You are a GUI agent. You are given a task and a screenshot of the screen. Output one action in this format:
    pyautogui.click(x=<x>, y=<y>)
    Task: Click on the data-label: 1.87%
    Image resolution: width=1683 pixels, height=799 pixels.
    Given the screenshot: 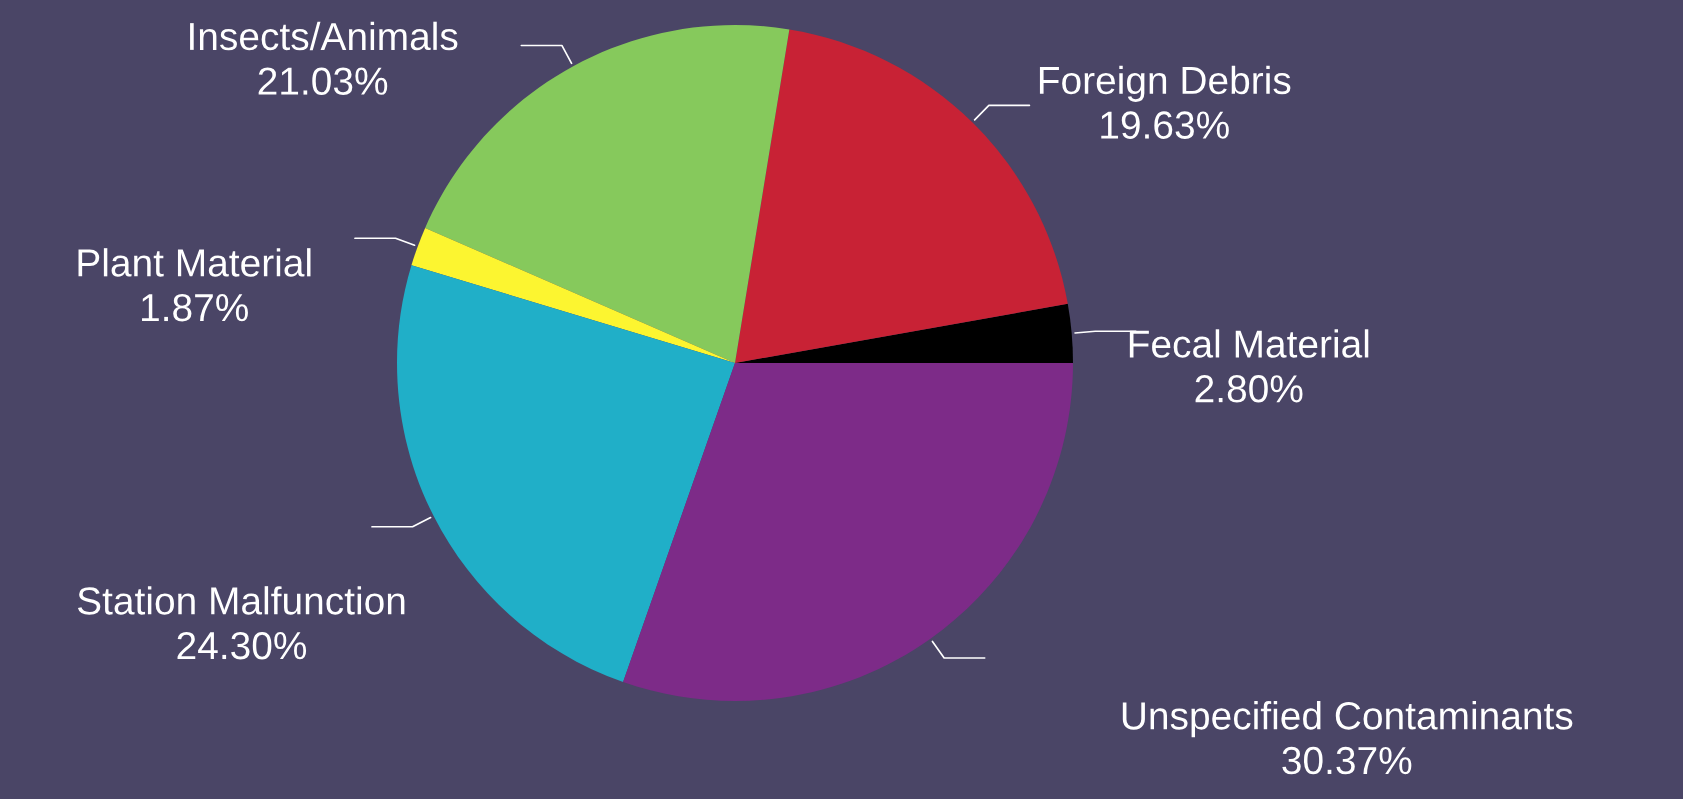 What is the action you would take?
    pyautogui.click(x=195, y=307)
    